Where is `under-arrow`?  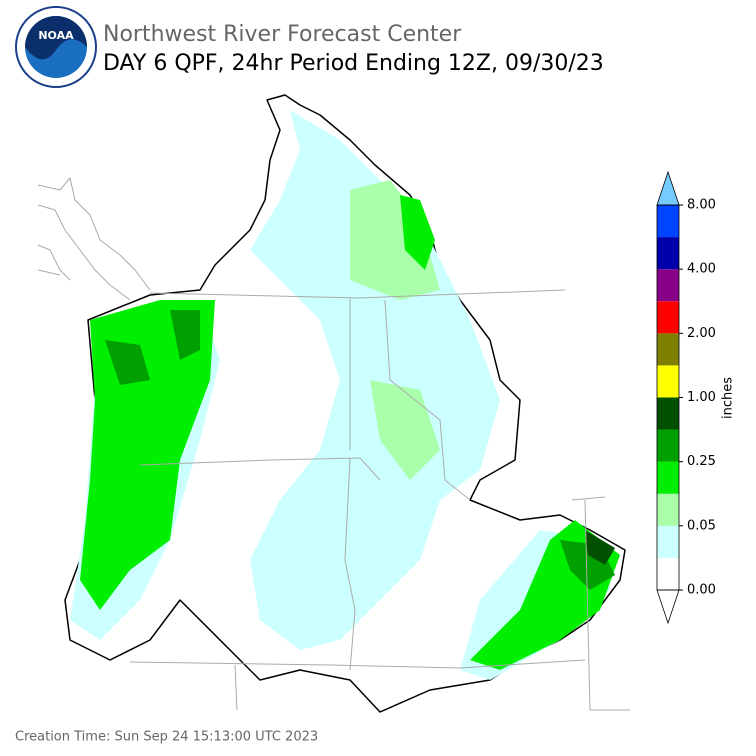
under-arrow is located at coordinates (668, 607).